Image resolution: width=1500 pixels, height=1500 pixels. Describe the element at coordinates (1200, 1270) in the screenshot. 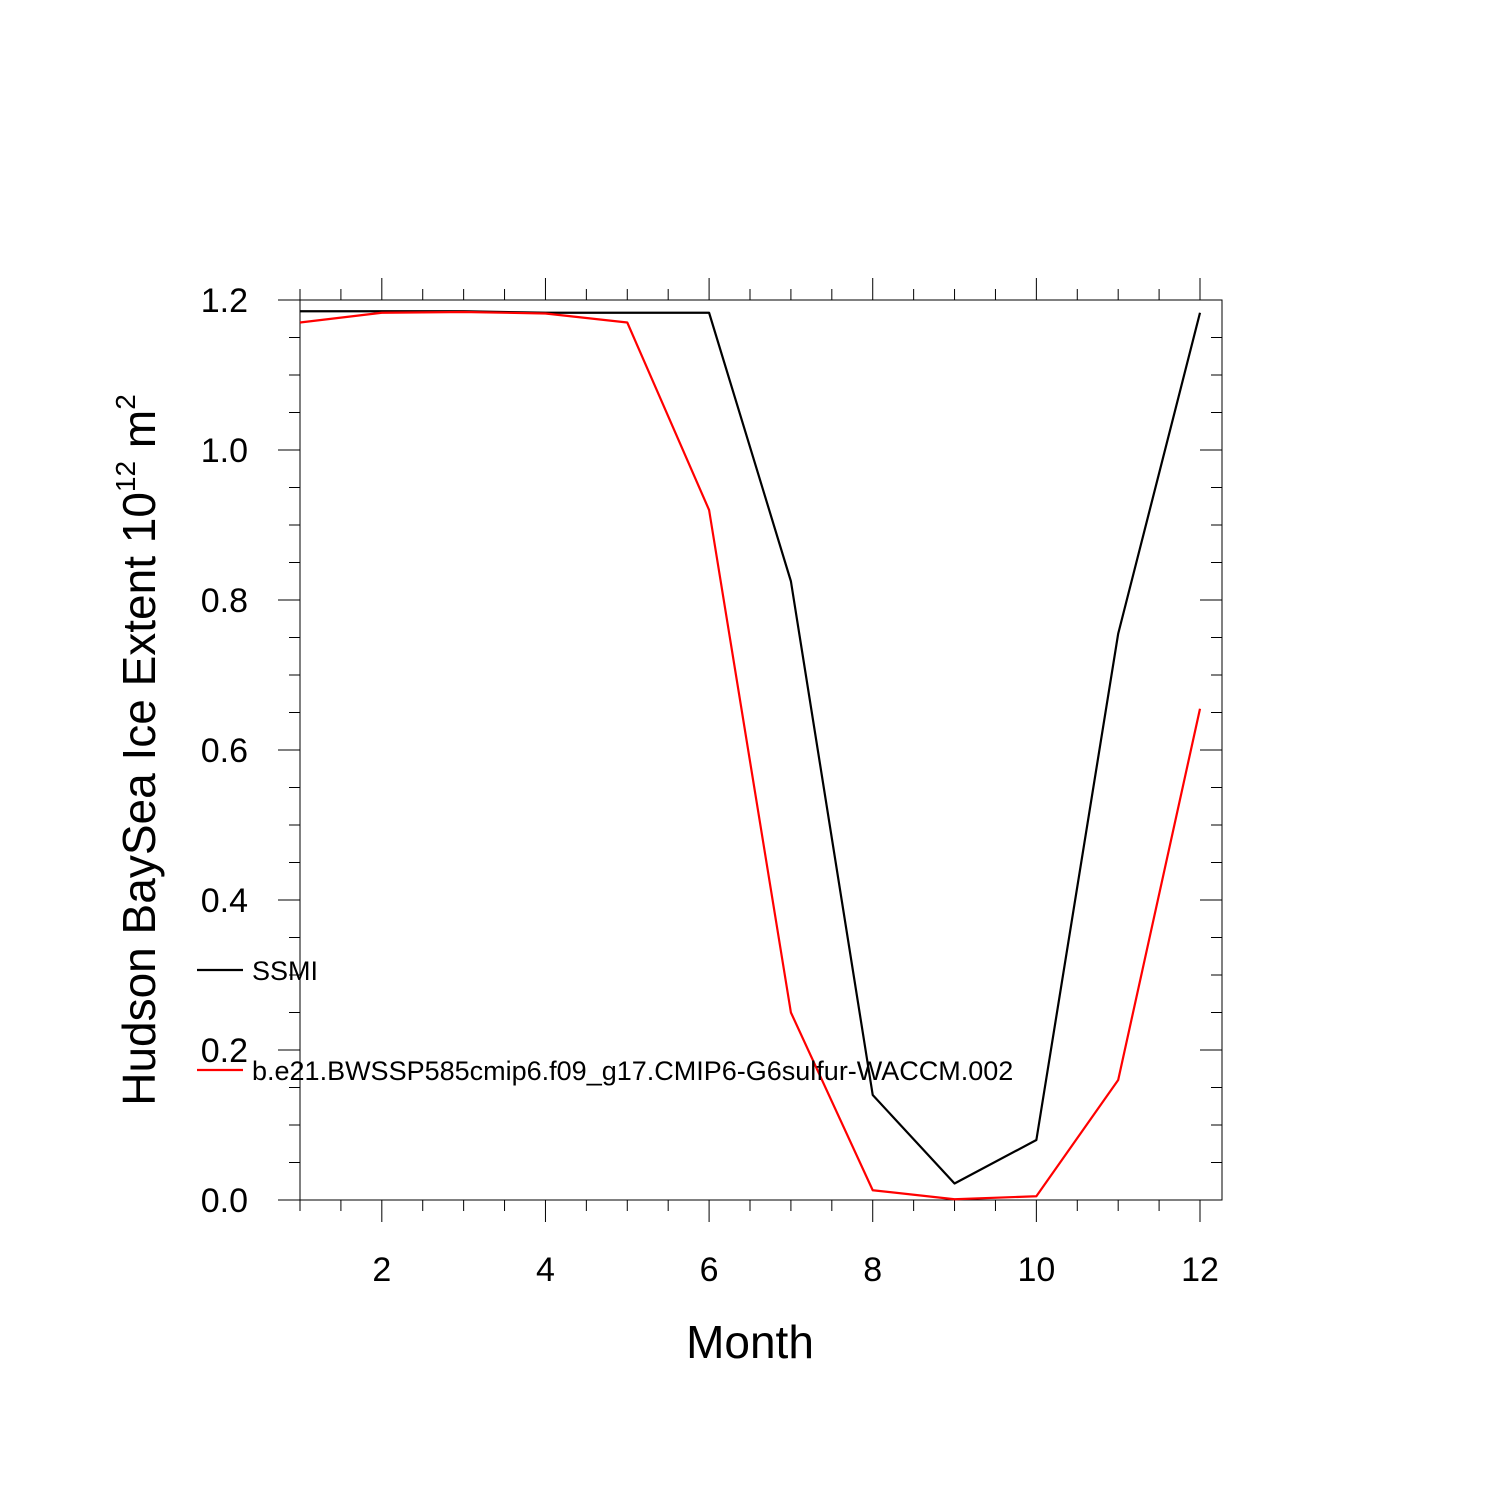

I see `x-tick-label: 12` at that location.